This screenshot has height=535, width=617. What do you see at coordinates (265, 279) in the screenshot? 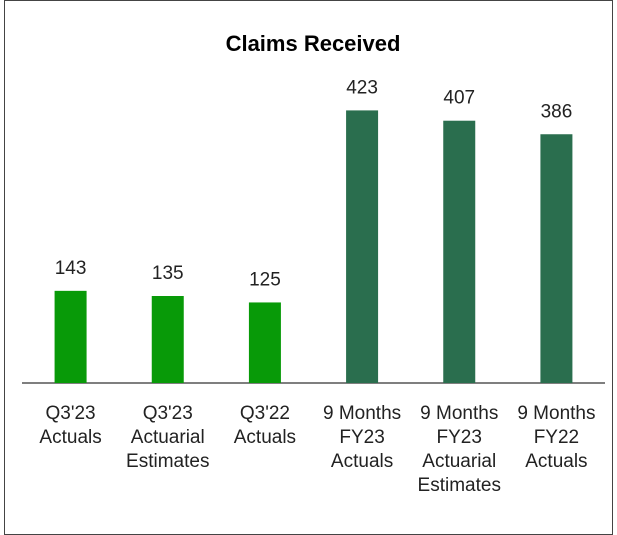
I see `value-label: 125` at bounding box center [265, 279].